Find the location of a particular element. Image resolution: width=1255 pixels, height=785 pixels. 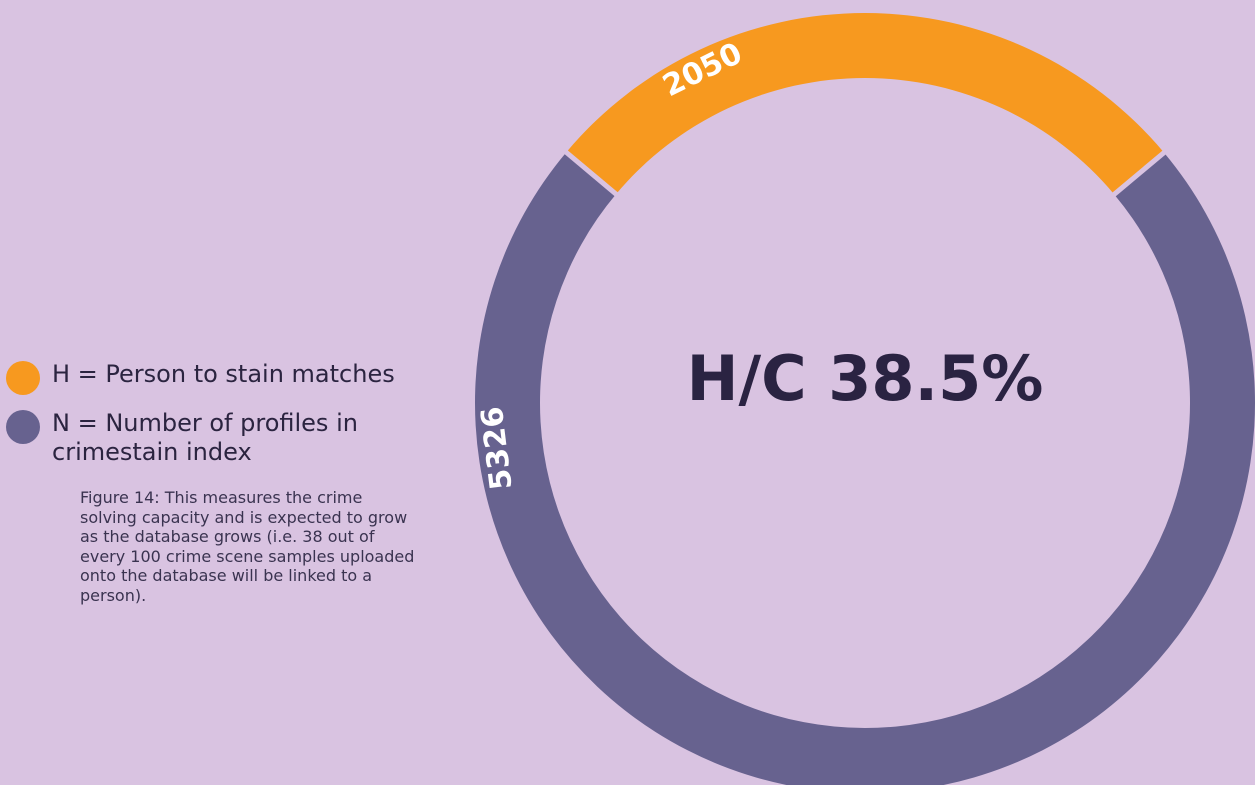

legend-swatch-n is located at coordinates (23, 427).